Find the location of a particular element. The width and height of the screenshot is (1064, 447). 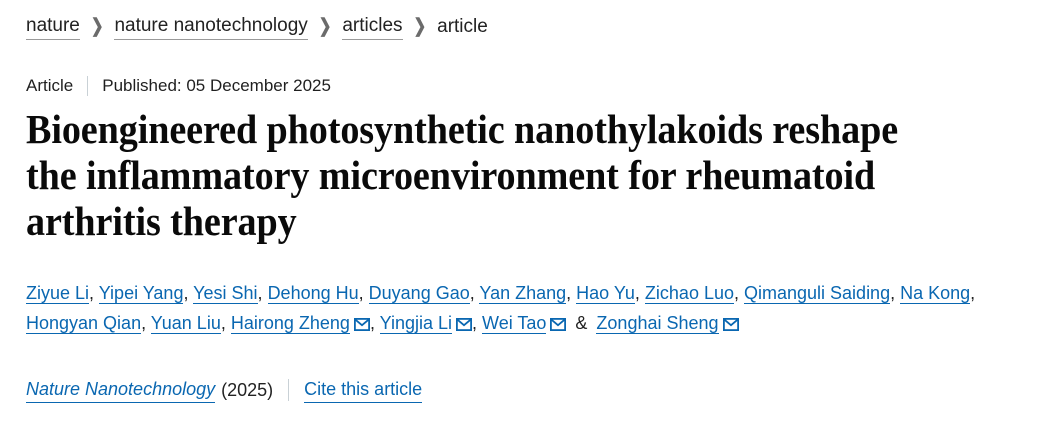

author-link: Zonghai Sheng is located at coordinates (657, 323).